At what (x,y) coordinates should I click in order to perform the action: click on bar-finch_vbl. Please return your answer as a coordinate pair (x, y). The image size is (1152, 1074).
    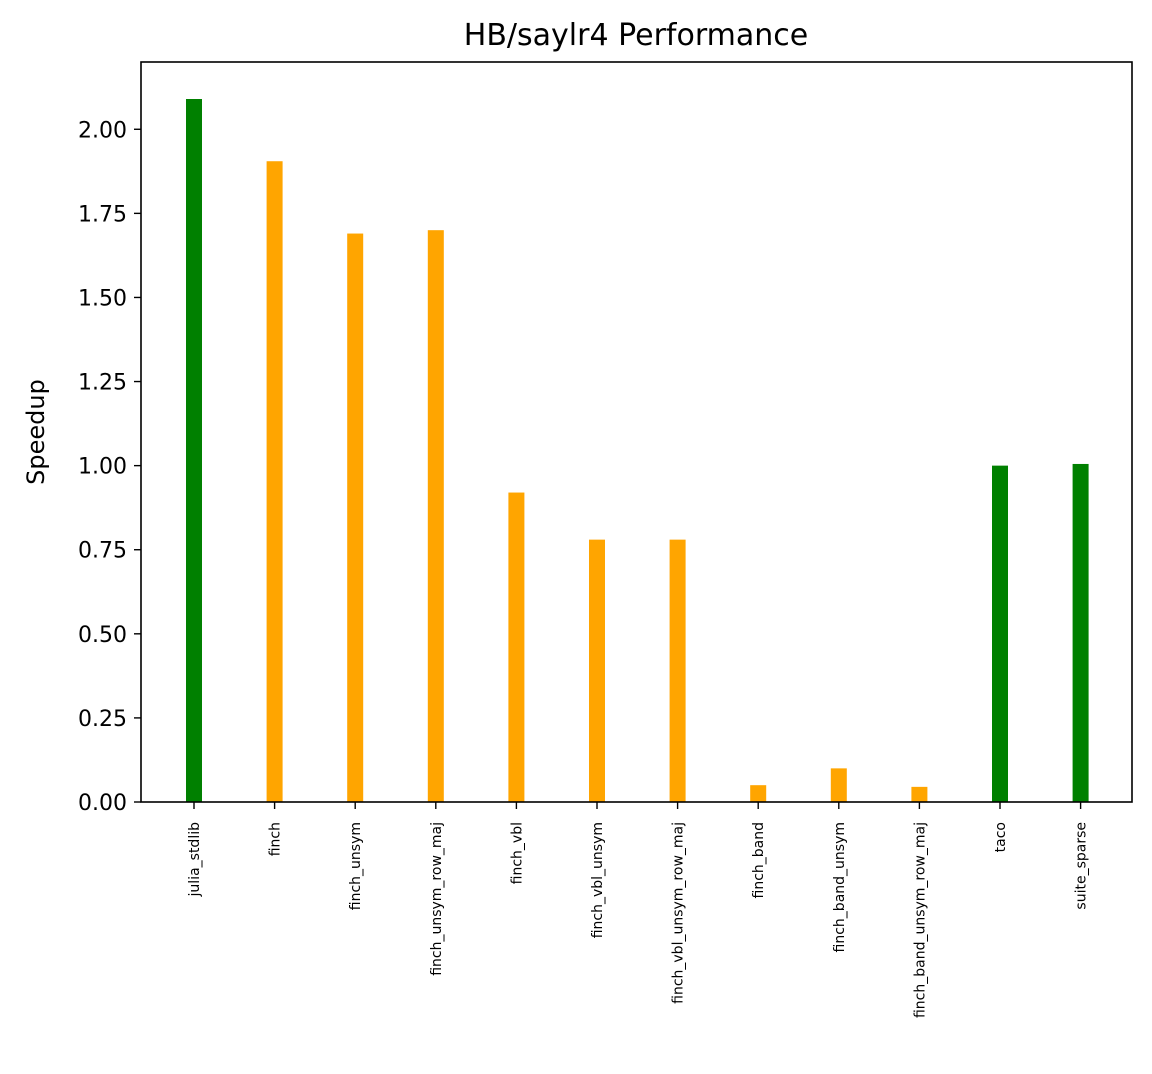
    Looking at the image, I should click on (516, 647).